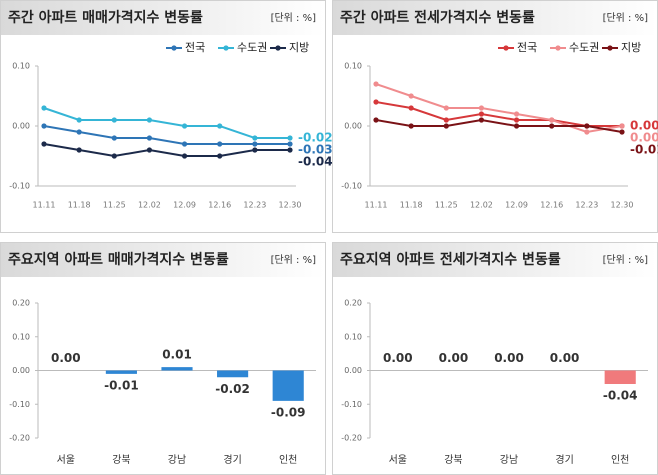 The width and height of the screenshot is (658, 475). Describe the element at coordinates (44, 205) in the screenshot. I see `x-tick-label: 11.11` at that location.